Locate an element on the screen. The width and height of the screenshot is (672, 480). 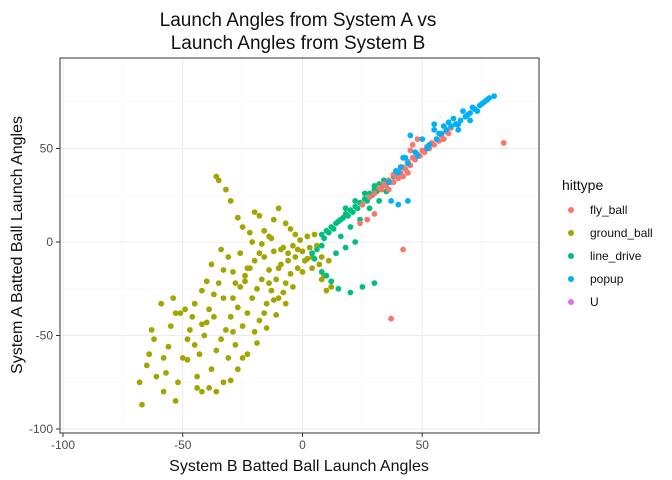
legend-label-fly_ball: fly_ball is located at coordinates (608, 210).